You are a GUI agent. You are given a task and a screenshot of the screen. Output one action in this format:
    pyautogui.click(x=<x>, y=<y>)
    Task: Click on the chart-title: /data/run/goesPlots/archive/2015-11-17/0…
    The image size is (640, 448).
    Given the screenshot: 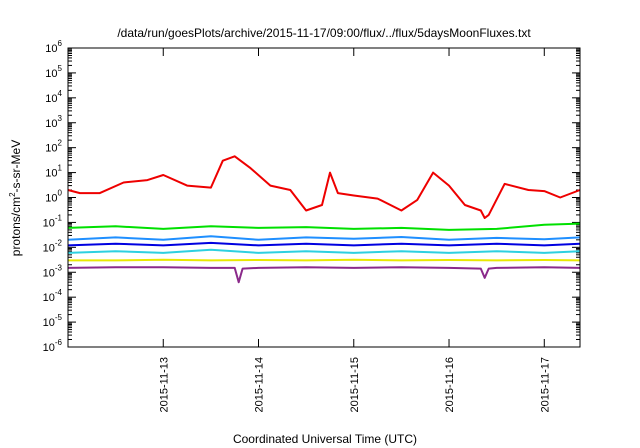 What is the action you would take?
    pyautogui.click(x=324, y=33)
    